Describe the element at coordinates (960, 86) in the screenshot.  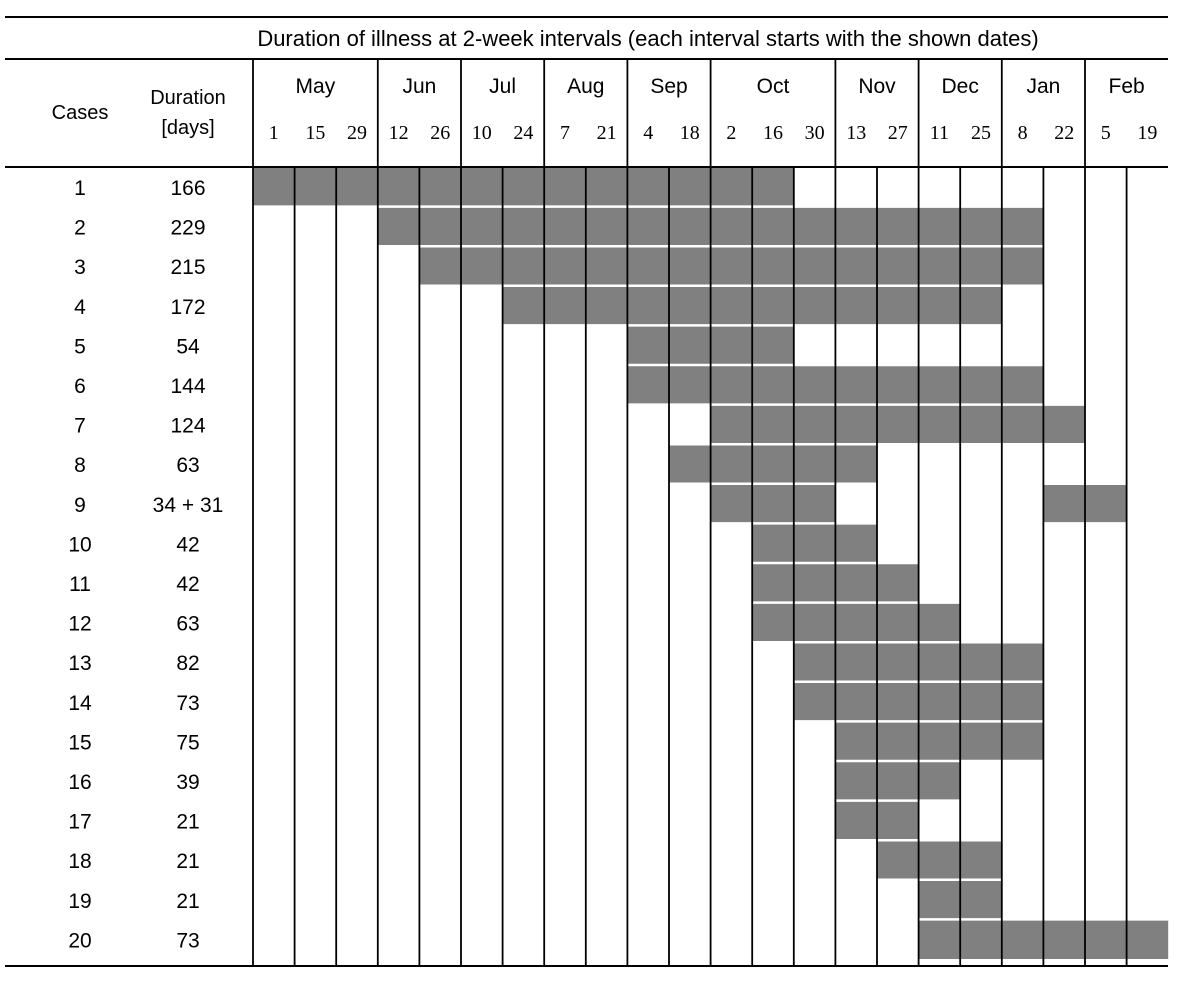
I see `month-label: Dec` at that location.